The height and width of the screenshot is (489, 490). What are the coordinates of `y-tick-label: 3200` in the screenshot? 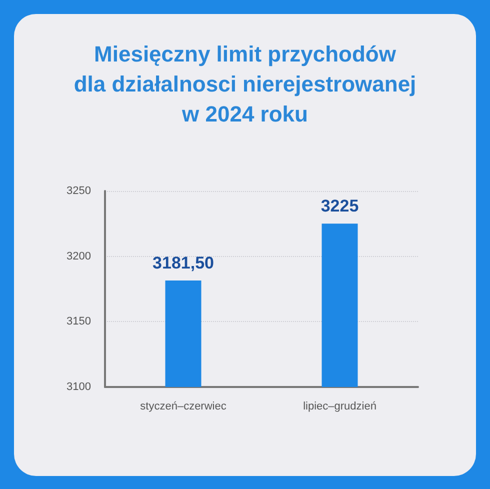 It's located at (78, 256).